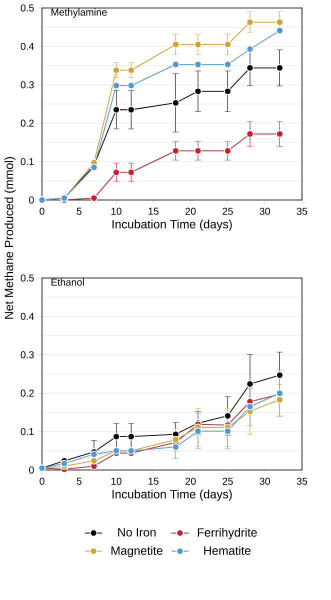 The width and height of the screenshot is (331, 600). I want to click on legend-label: Magnetite, so click(137, 552).